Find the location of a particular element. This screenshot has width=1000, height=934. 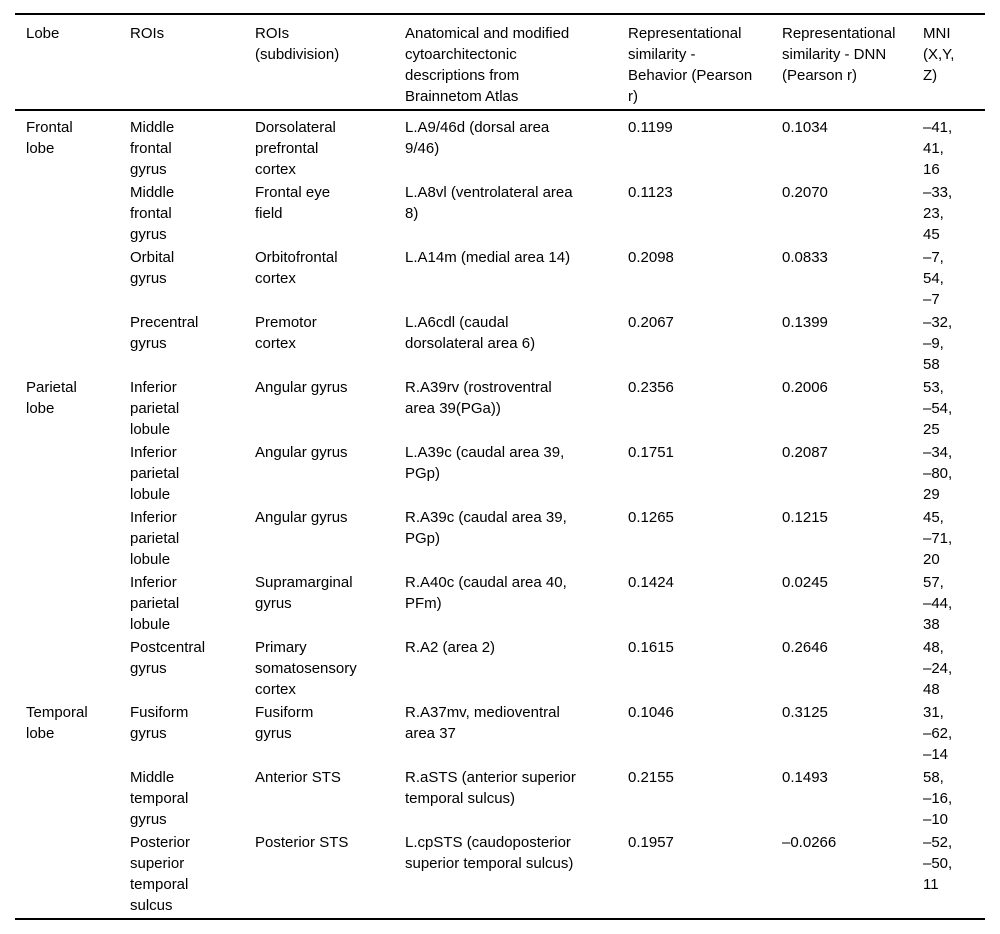

column-header-rois: ROIs is located at coordinates (147, 33).